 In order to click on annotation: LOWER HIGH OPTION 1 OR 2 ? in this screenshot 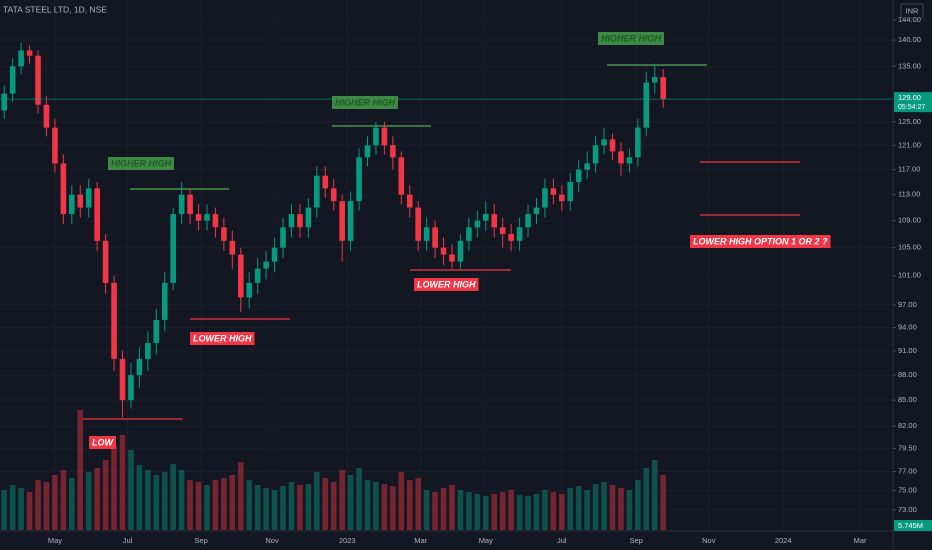, I will do `click(760, 241)`.